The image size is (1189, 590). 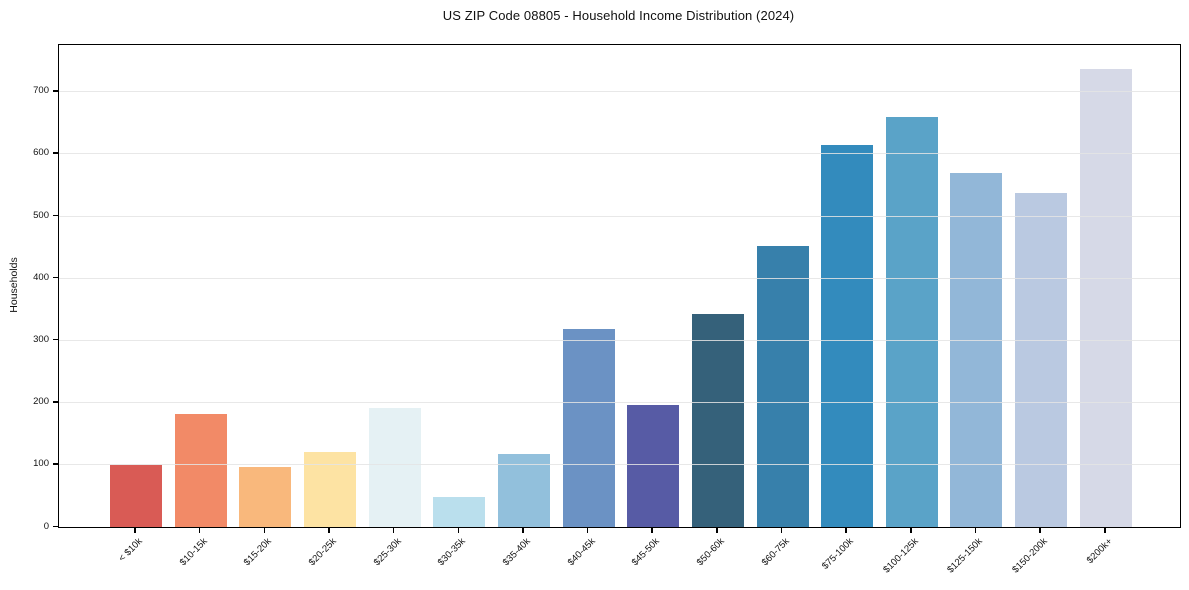 What do you see at coordinates (265, 496) in the screenshot?
I see `bar-$15-20k` at bounding box center [265, 496].